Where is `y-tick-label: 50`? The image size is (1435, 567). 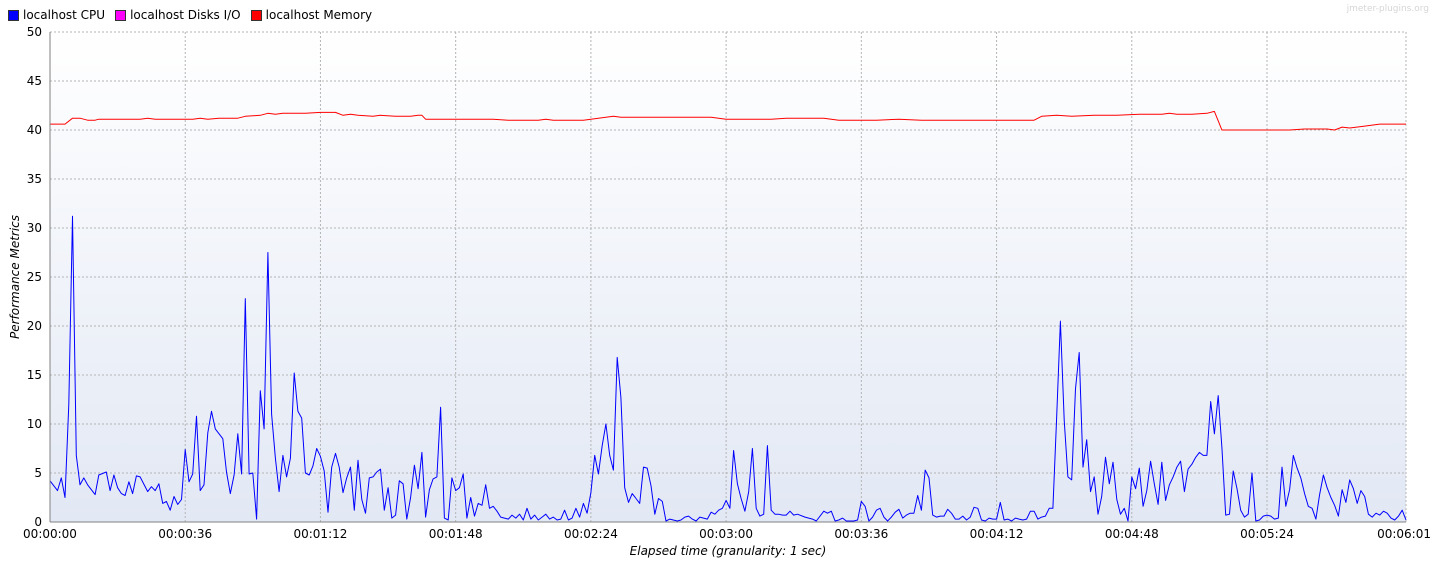 y-tick-label: 50 is located at coordinates (34, 32).